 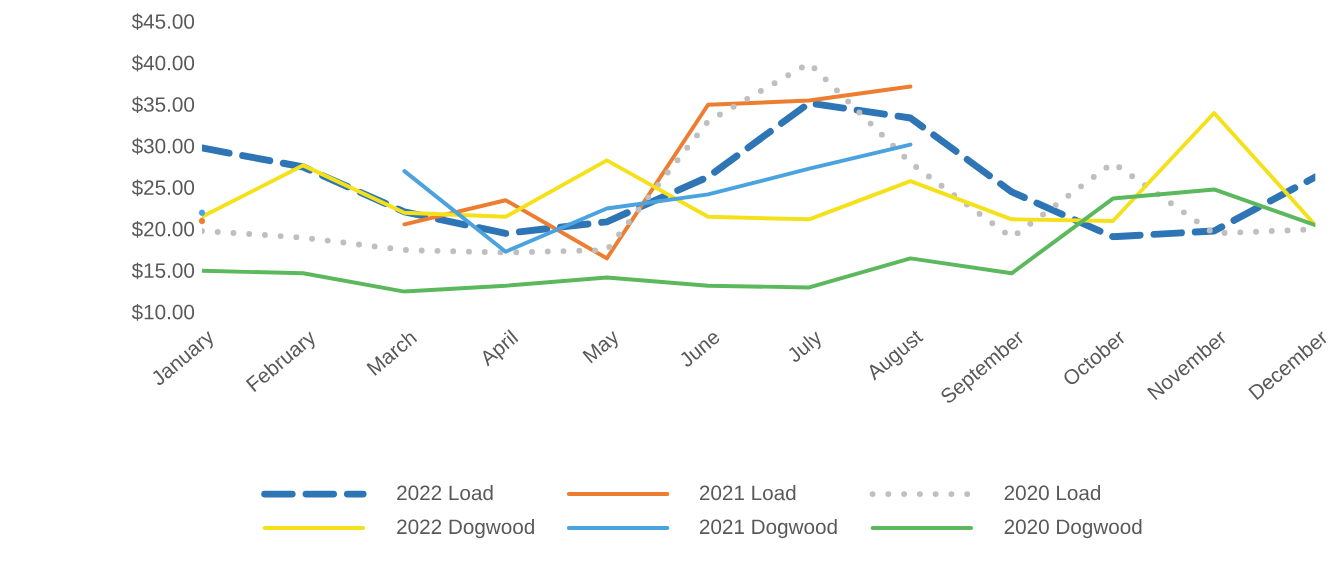 I want to click on y-tick-label: $25.00, so click(x=163, y=187).